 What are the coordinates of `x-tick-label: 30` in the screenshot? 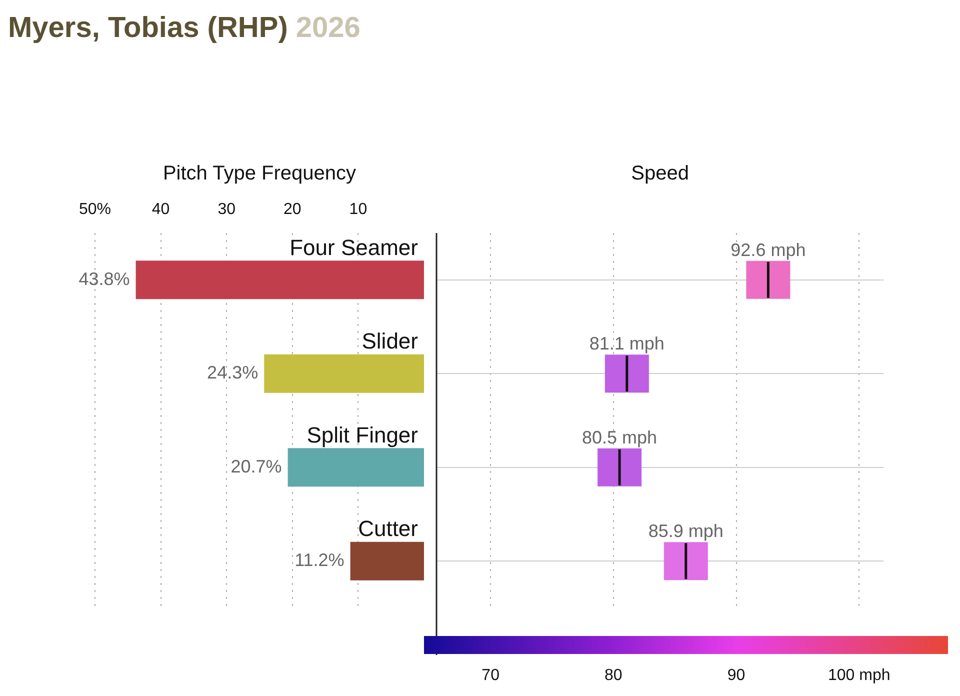 It's located at (227, 209).